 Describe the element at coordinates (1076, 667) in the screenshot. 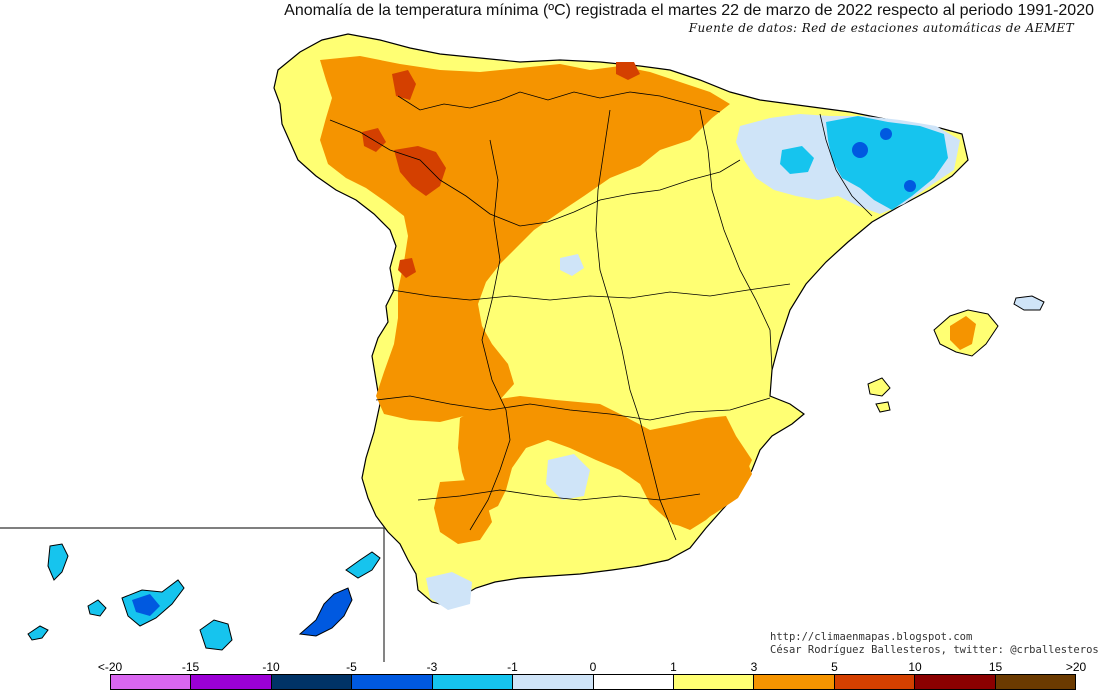

I see `legend-tick-label: >20` at that location.